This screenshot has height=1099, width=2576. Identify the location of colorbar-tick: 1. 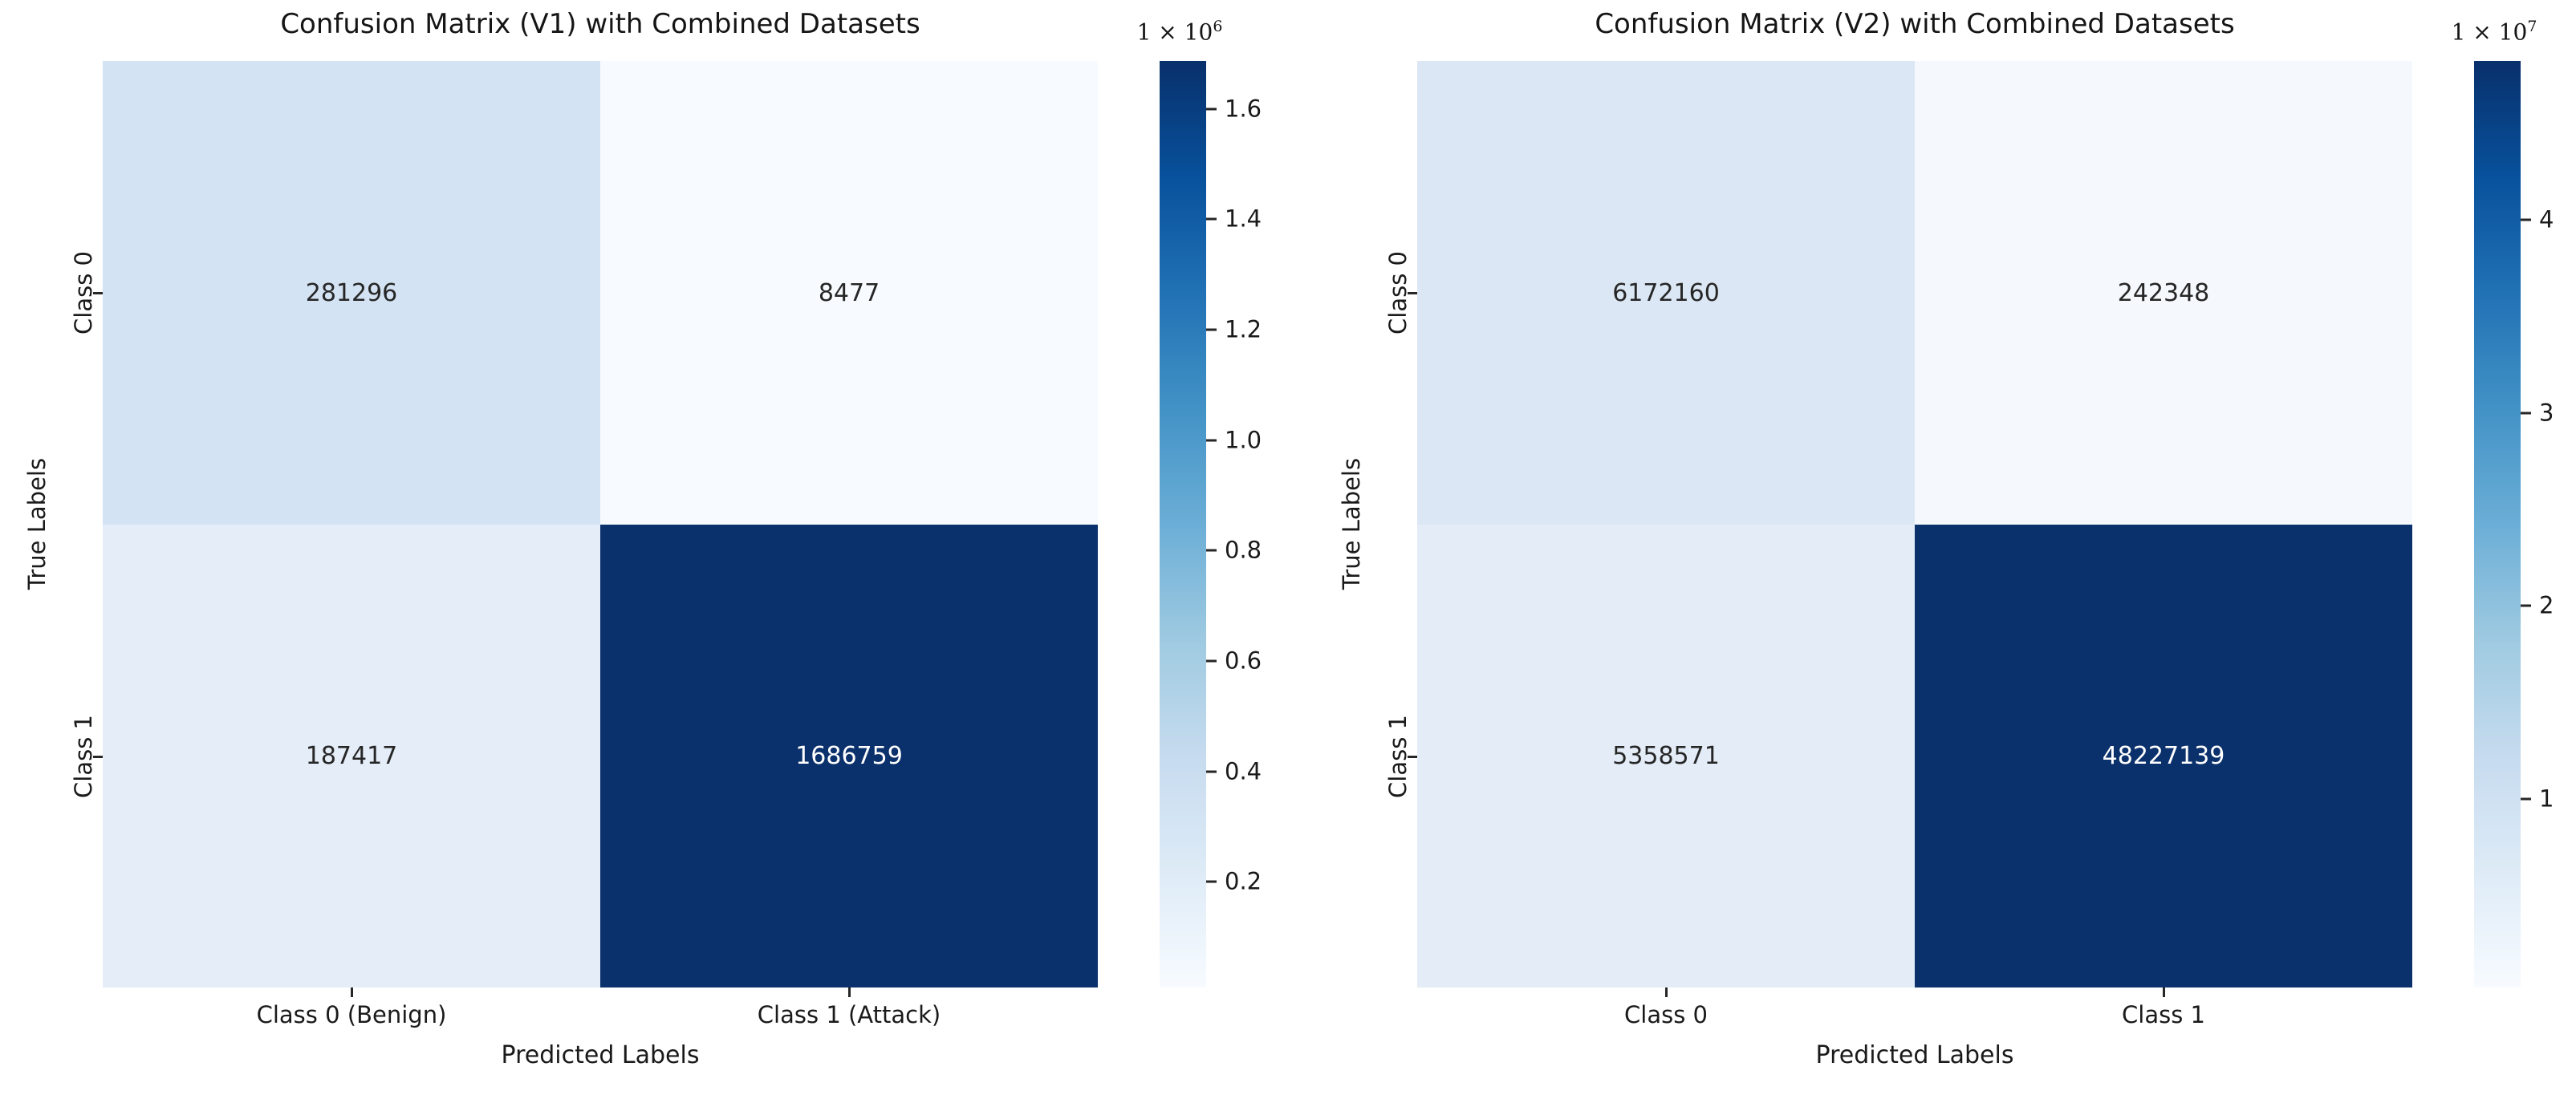
(2538, 799).